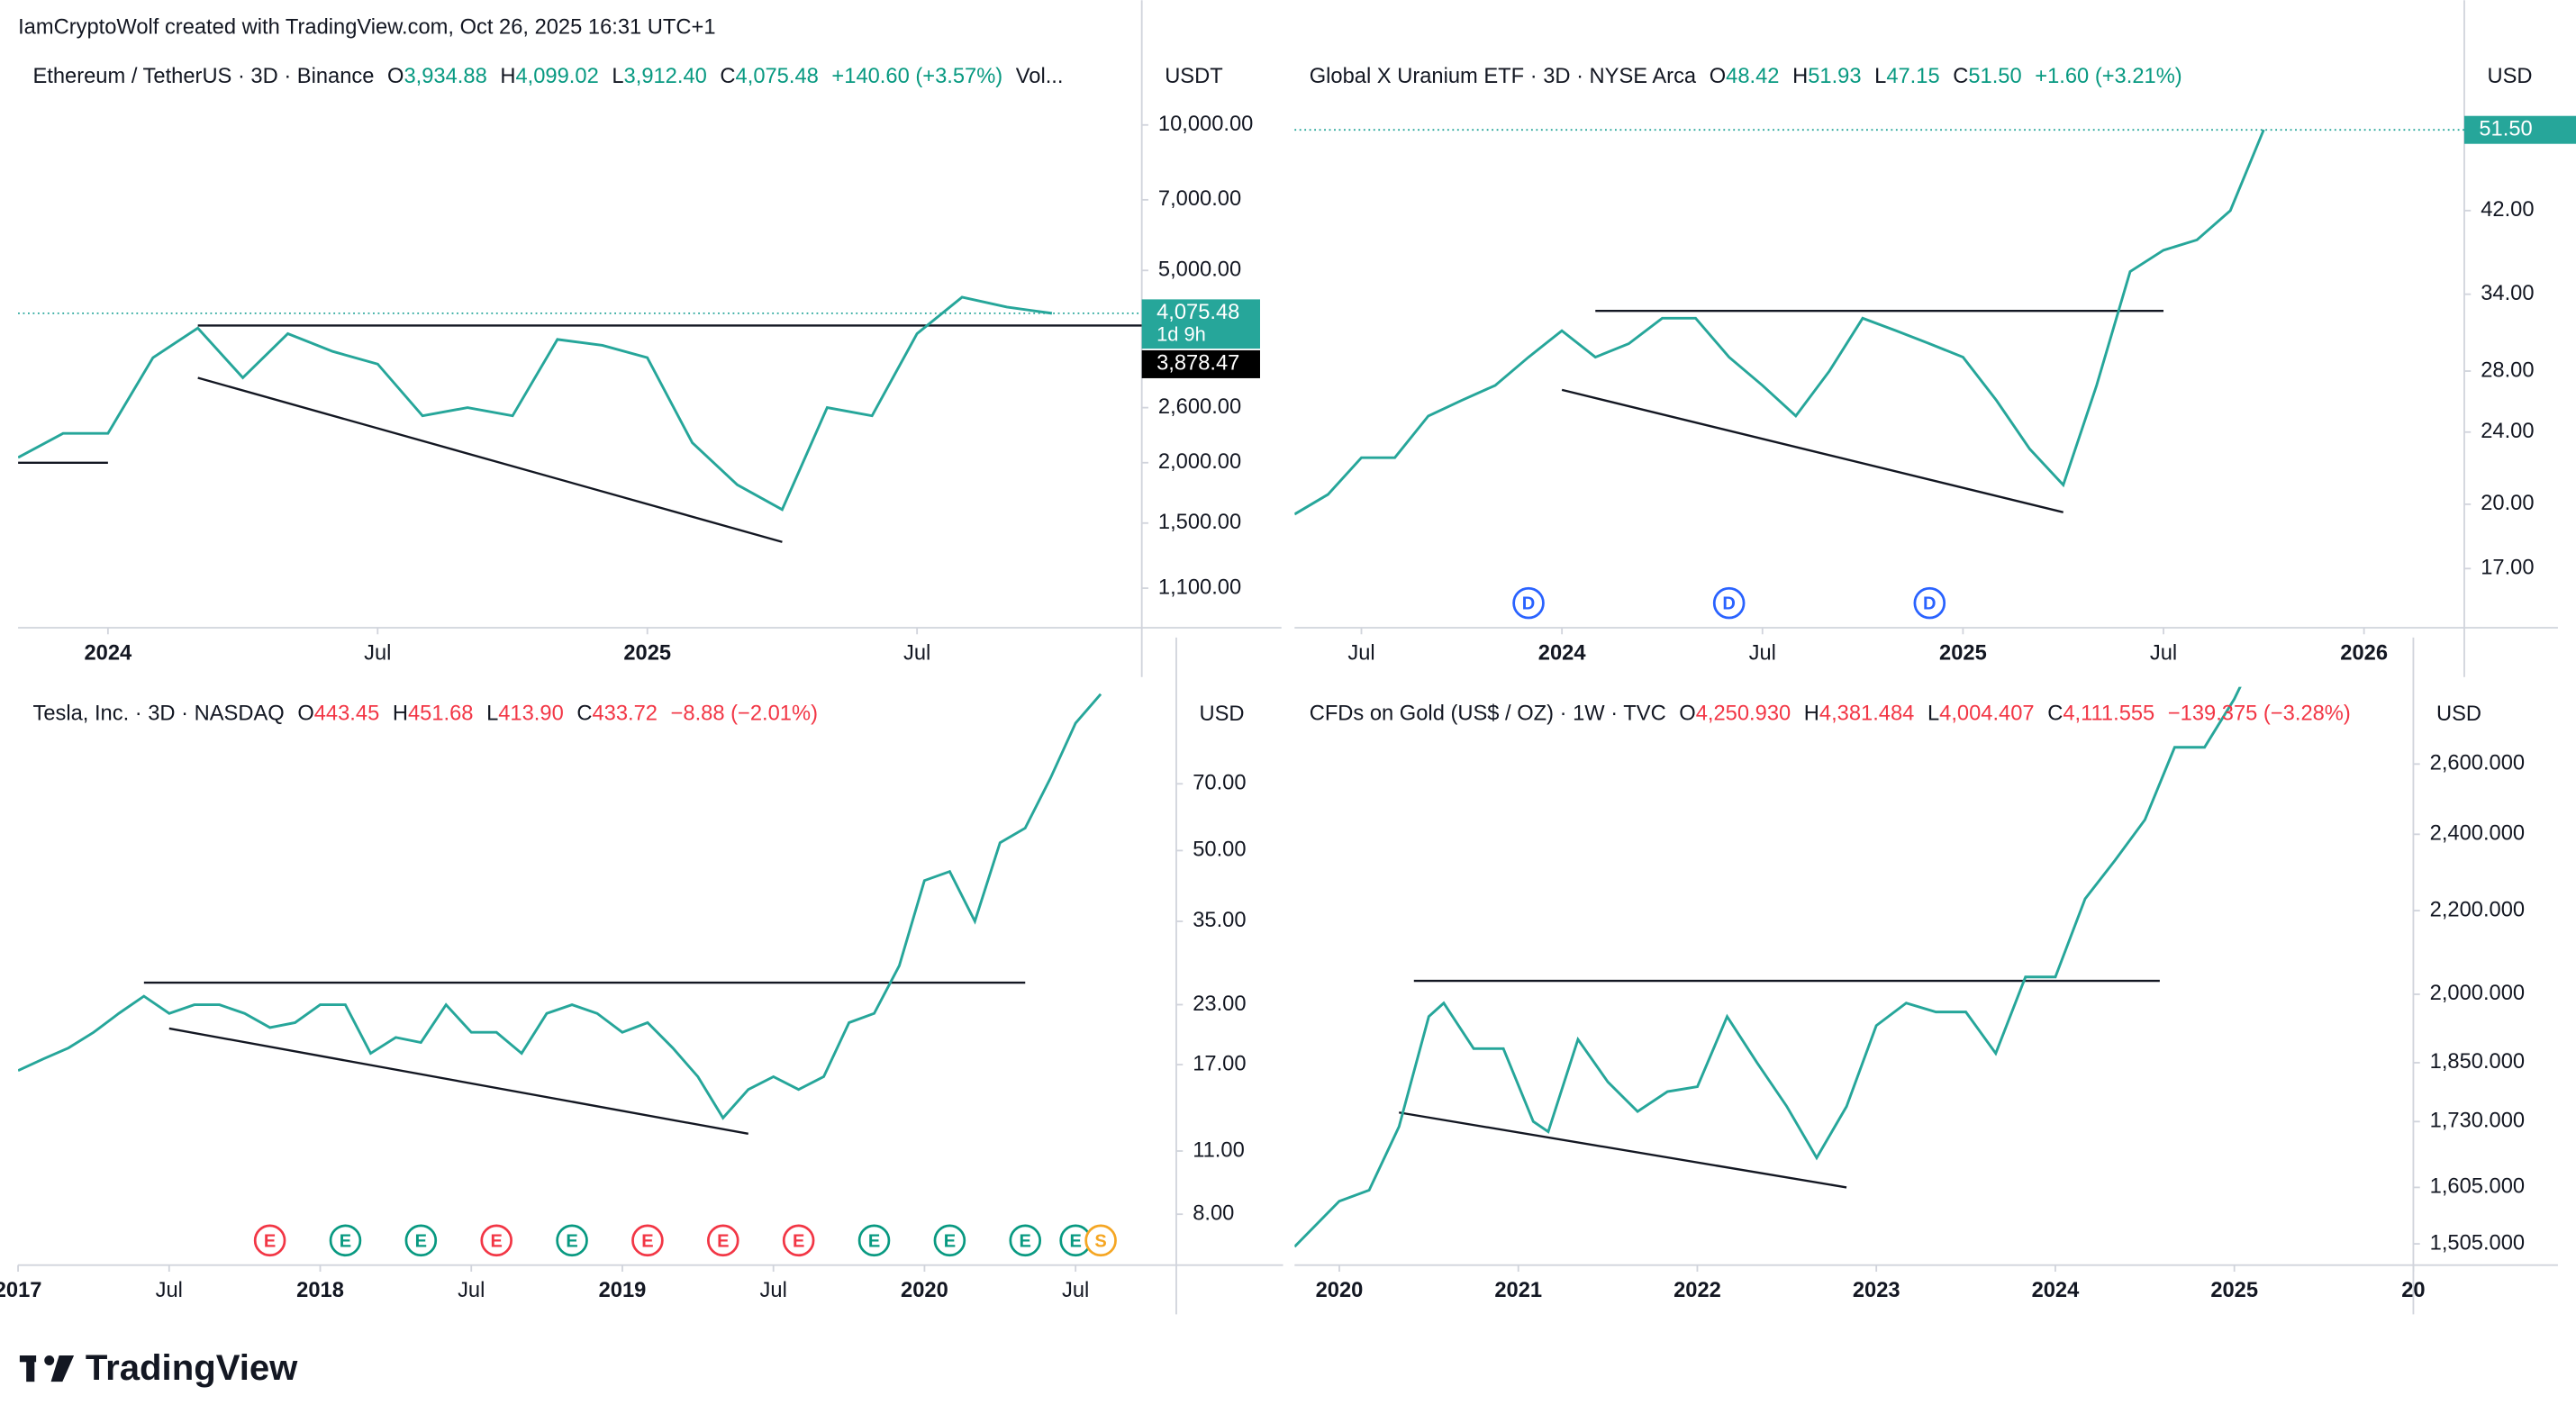 The image size is (2576, 1423). I want to click on y-tick-label: 2,400.000, so click(2477, 834).